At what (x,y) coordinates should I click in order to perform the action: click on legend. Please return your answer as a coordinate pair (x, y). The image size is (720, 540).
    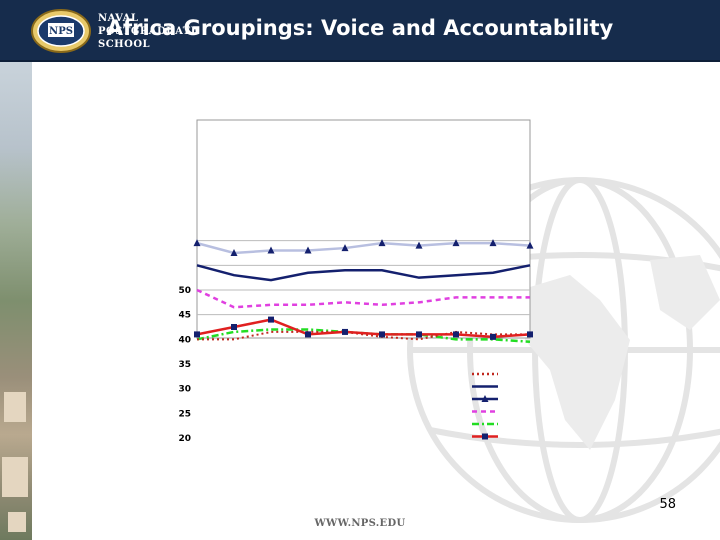
    Looking at the image, I should click on (485, 406).